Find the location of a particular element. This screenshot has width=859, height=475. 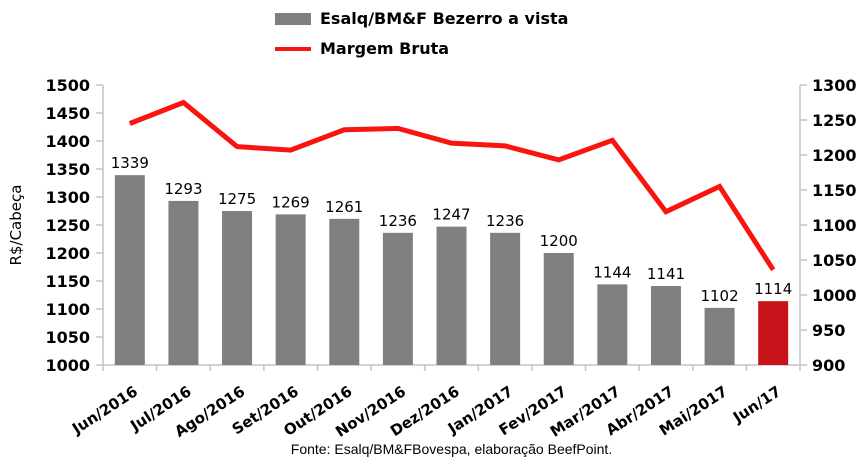

line-series-label: Margem Bruta is located at coordinates (385, 48).